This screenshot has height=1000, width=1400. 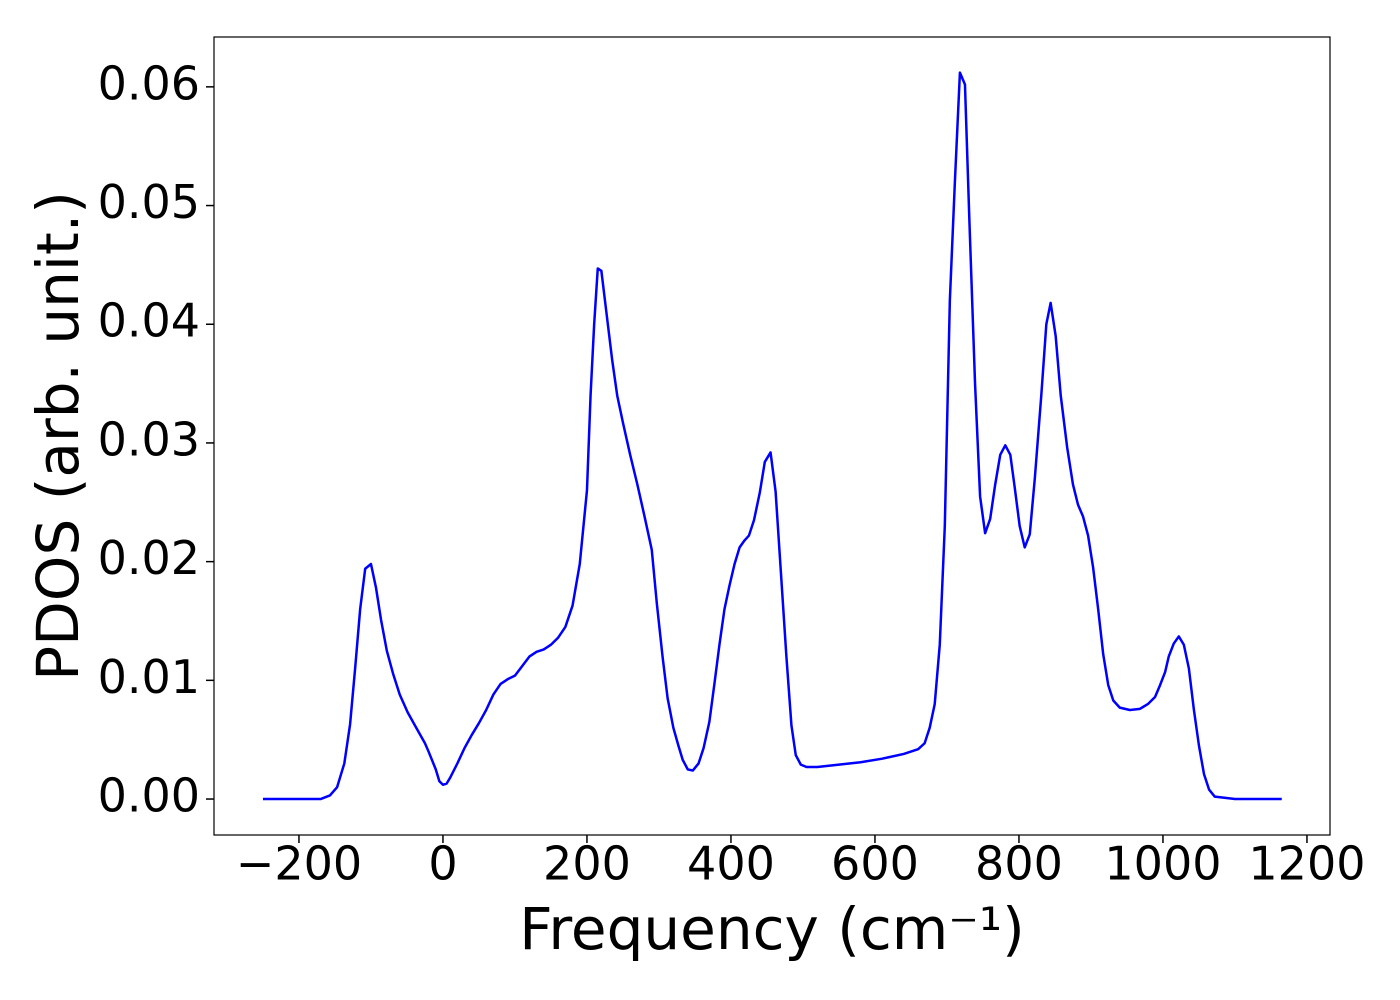 I want to click on y-tick-label: 0.02, so click(x=149, y=558).